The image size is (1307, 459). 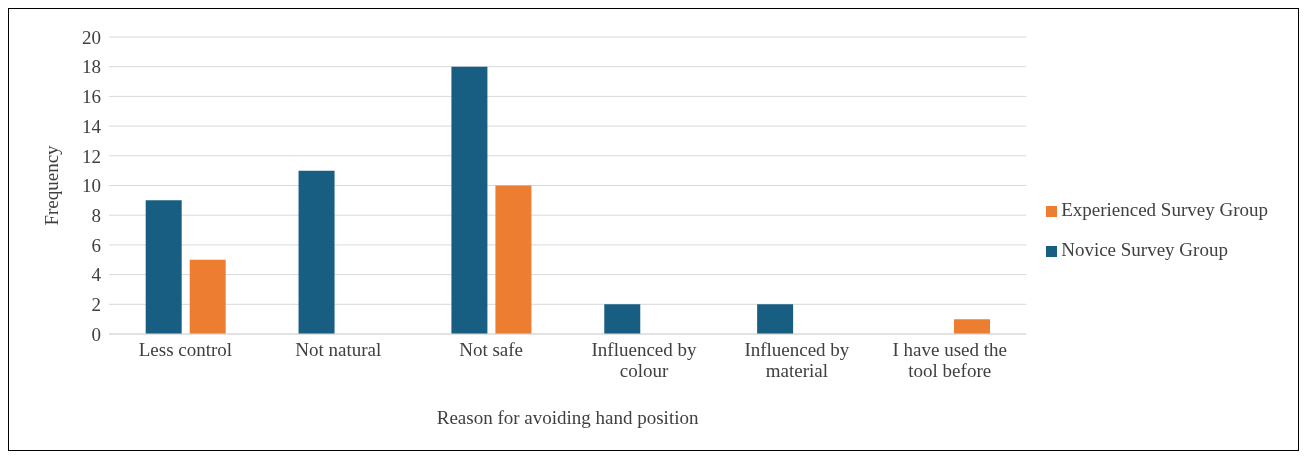 What do you see at coordinates (491, 349) in the screenshot?
I see `x-tick-label: Not safe` at bounding box center [491, 349].